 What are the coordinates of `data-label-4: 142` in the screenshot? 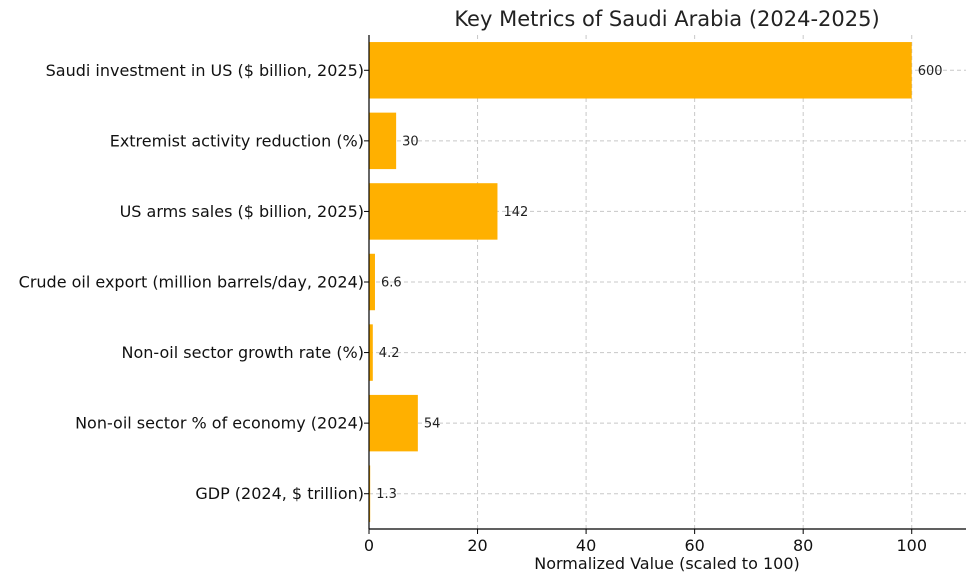 It's located at (515, 212).